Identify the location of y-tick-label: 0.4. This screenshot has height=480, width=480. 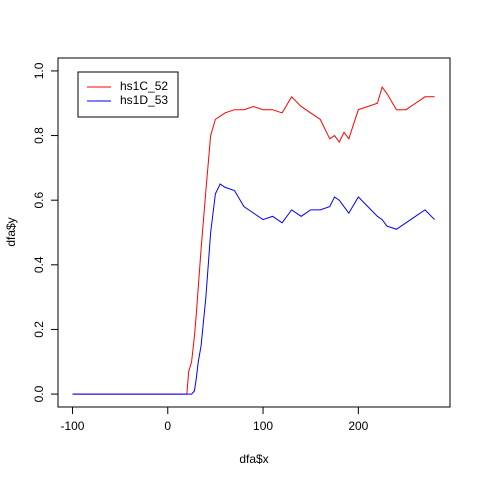
(39, 264).